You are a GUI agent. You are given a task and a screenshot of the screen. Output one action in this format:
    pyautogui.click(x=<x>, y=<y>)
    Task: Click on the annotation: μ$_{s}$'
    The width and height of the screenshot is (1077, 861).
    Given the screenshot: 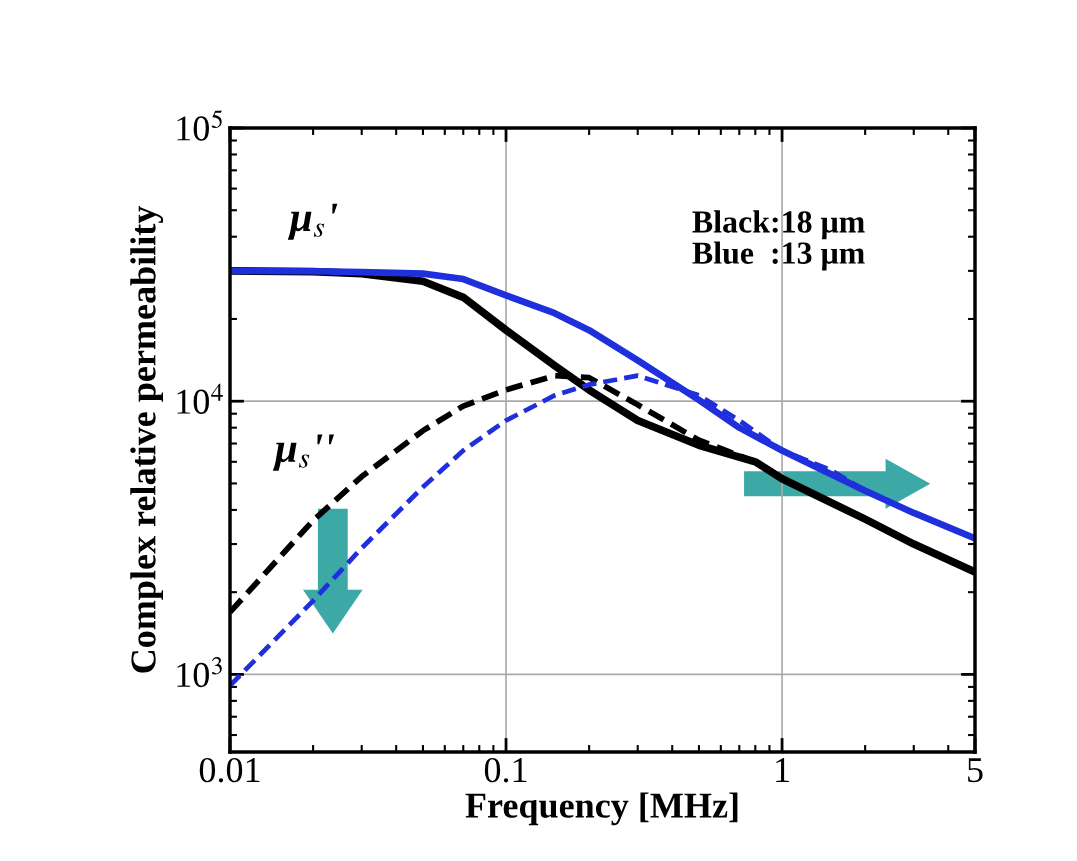 What is the action you would take?
    pyautogui.click(x=312, y=221)
    